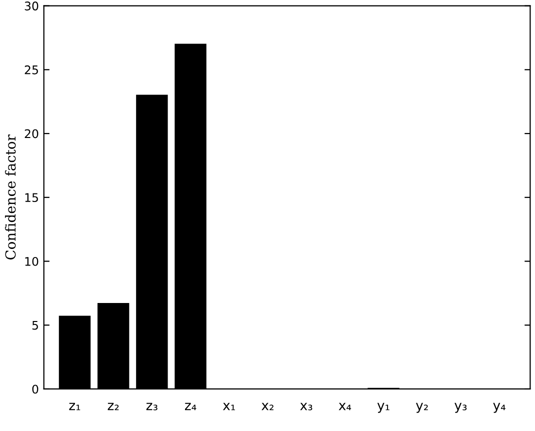  I want to click on y-tick-label: 5, so click(35, 325).